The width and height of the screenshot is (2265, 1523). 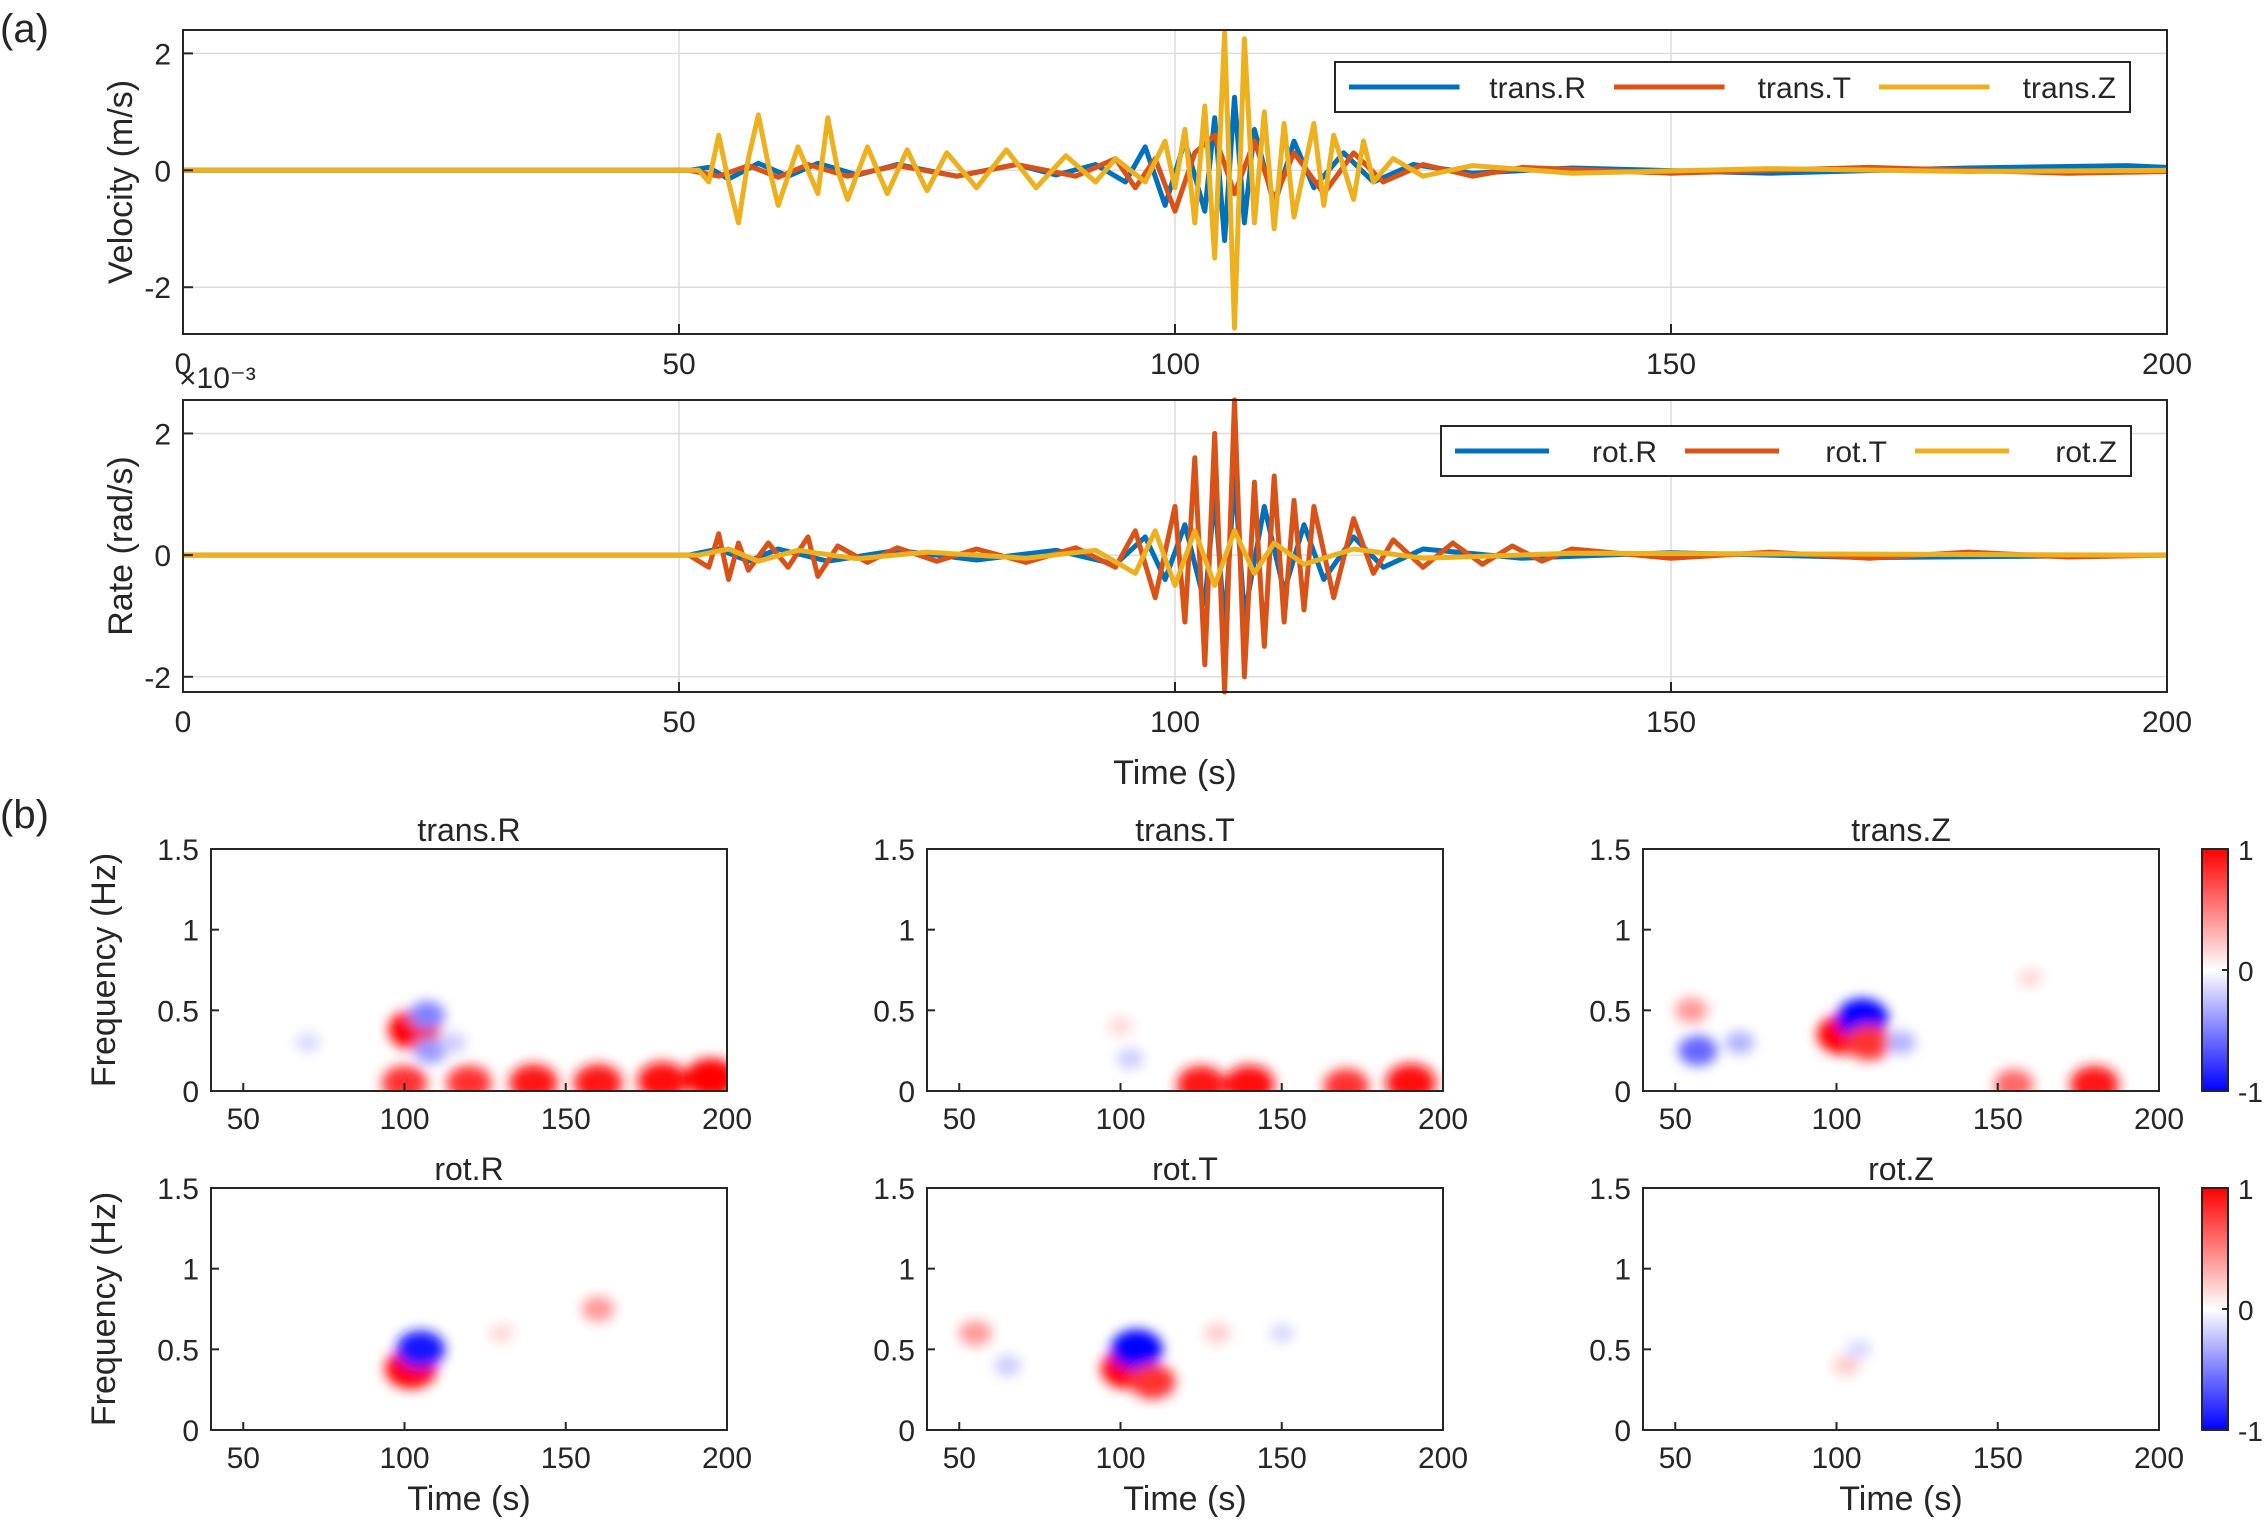 What do you see at coordinates (1537, 88) in the screenshot?
I see `legend-label-trans.R: trans.R` at bounding box center [1537, 88].